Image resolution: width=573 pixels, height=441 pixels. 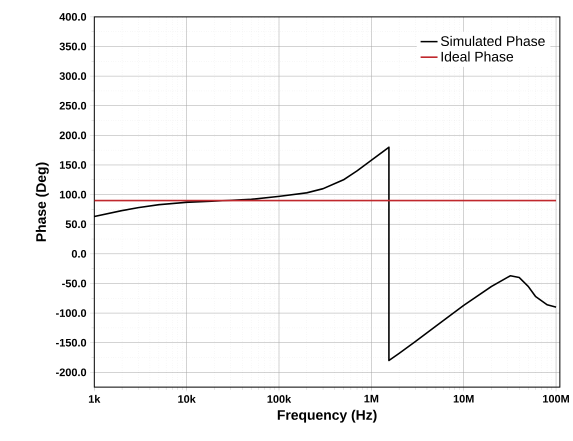 I want to click on y-tick-label: 300.0, so click(x=73, y=76).